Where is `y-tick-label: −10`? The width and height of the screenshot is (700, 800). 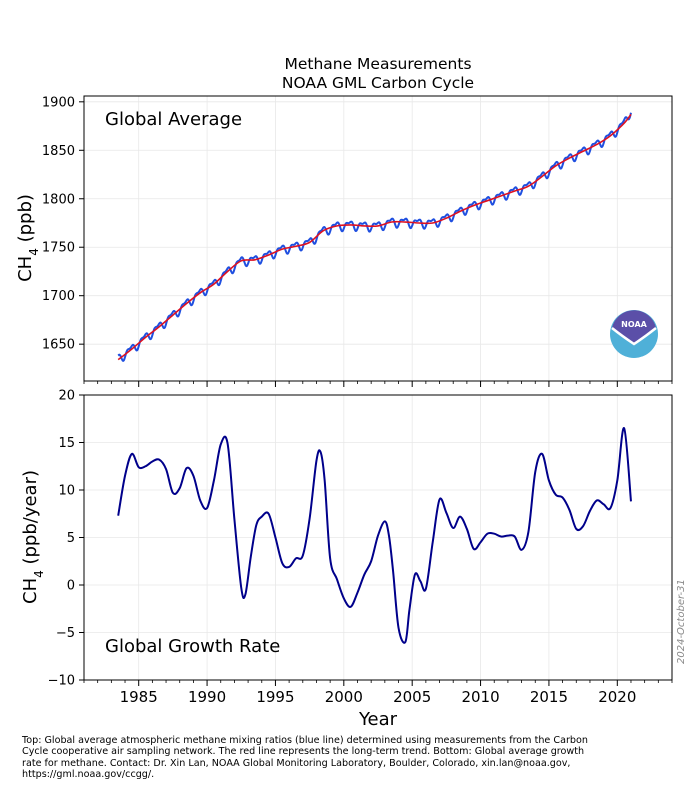 y-tick-label: −10 is located at coordinates (61, 681).